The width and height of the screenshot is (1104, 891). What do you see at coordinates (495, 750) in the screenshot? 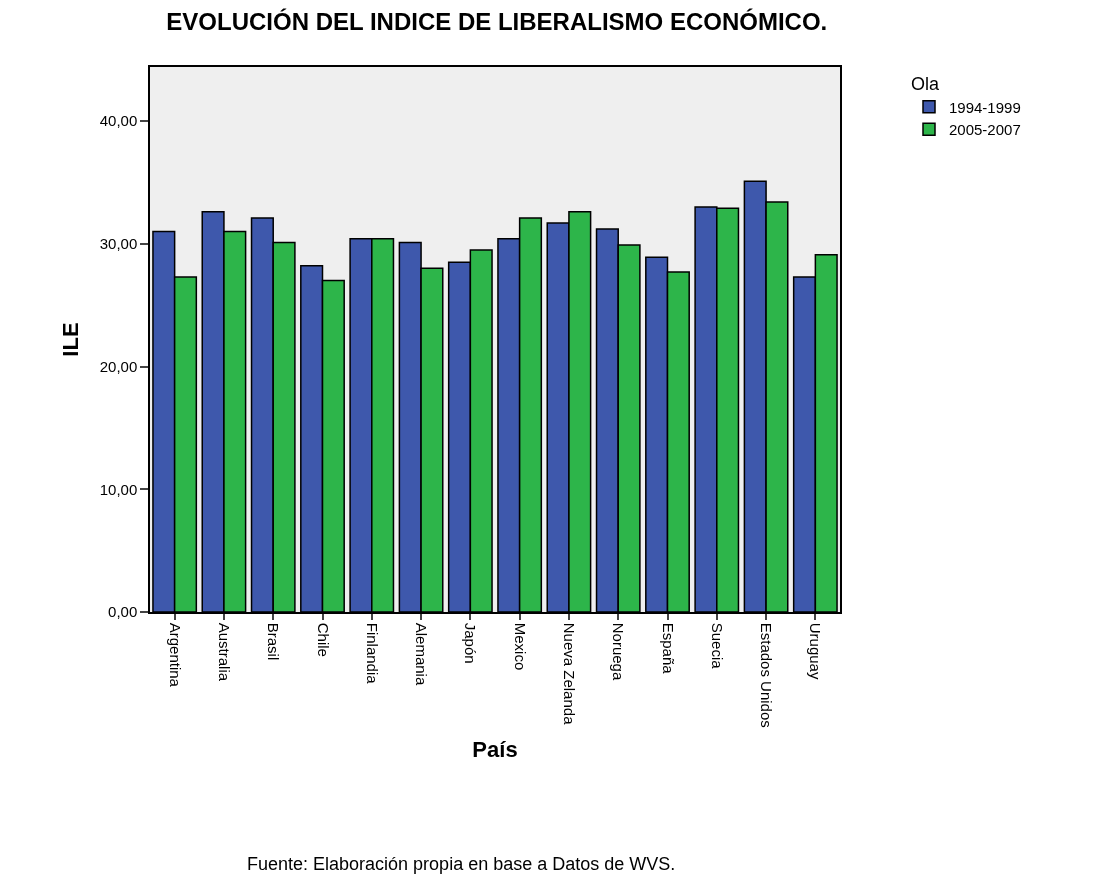
I see `x-axis-title: País` at bounding box center [495, 750].